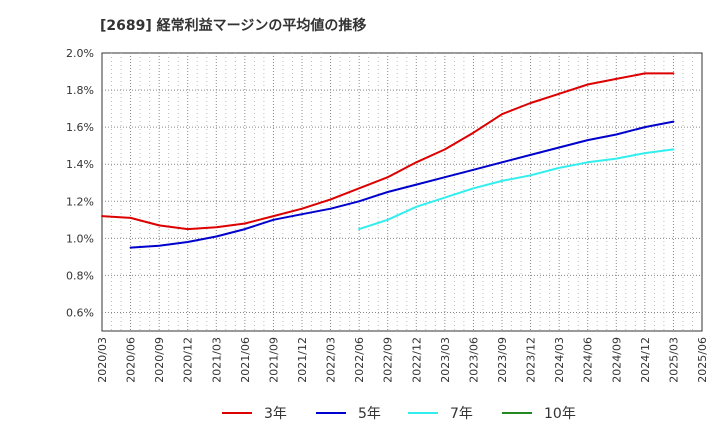 Image resolution: width=720 pixels, height=440 pixels. Describe the element at coordinates (559, 360) in the screenshot. I see `x-tick-label: 2024/03` at that location.